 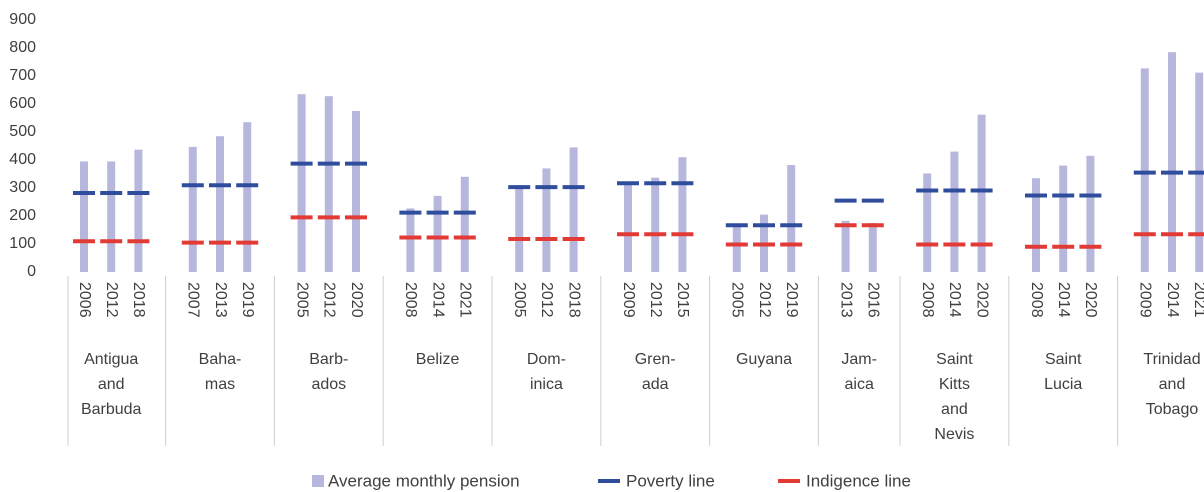 I want to click on x-tick-label: 2007, so click(x=193, y=300).